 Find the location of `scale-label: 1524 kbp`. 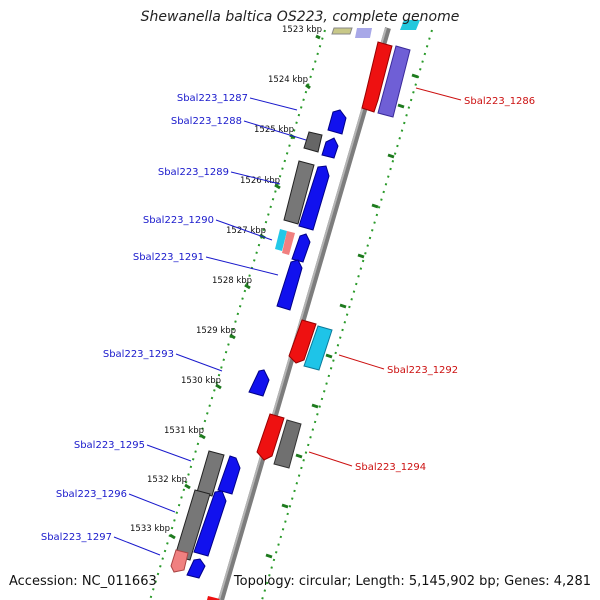

scale-label: 1524 kbp is located at coordinates (288, 80).